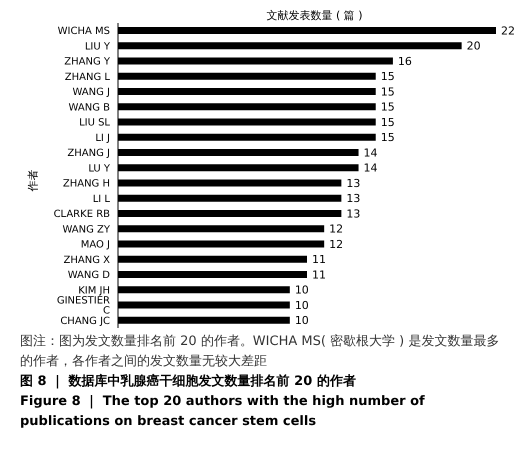 This screenshot has height=454, width=529. Describe the element at coordinates (86, 184) in the screenshot. I see `y-tick-label: ZHANG H` at that location.